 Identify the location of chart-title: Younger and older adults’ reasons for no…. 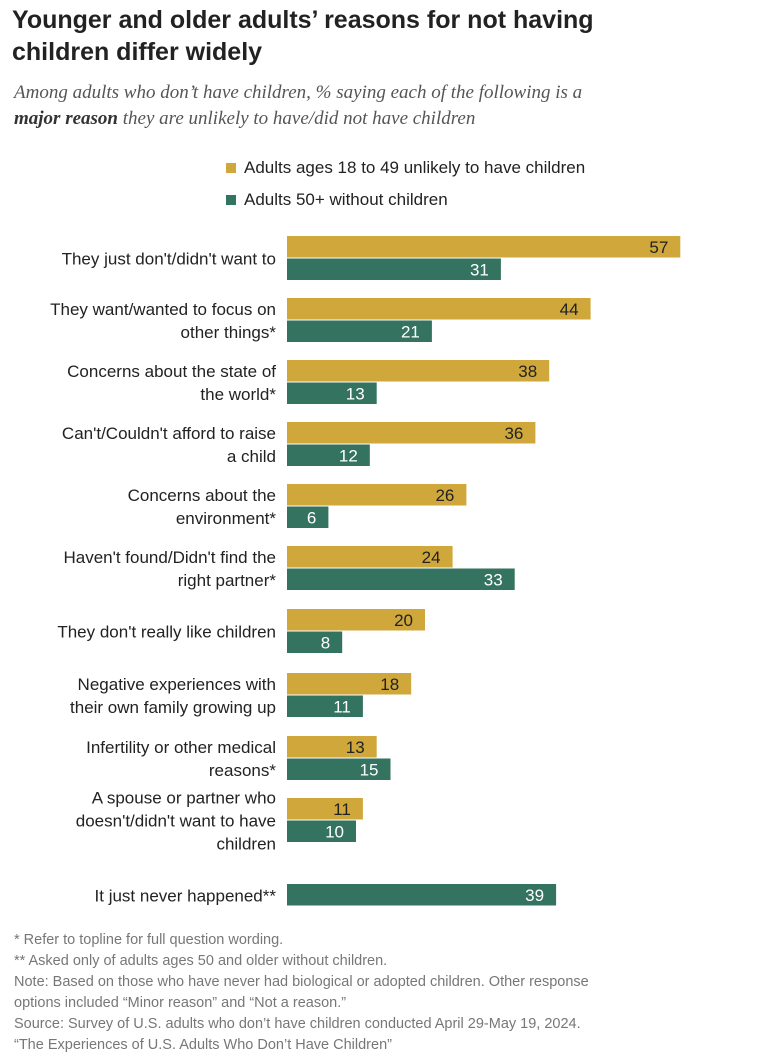
(382, 36).